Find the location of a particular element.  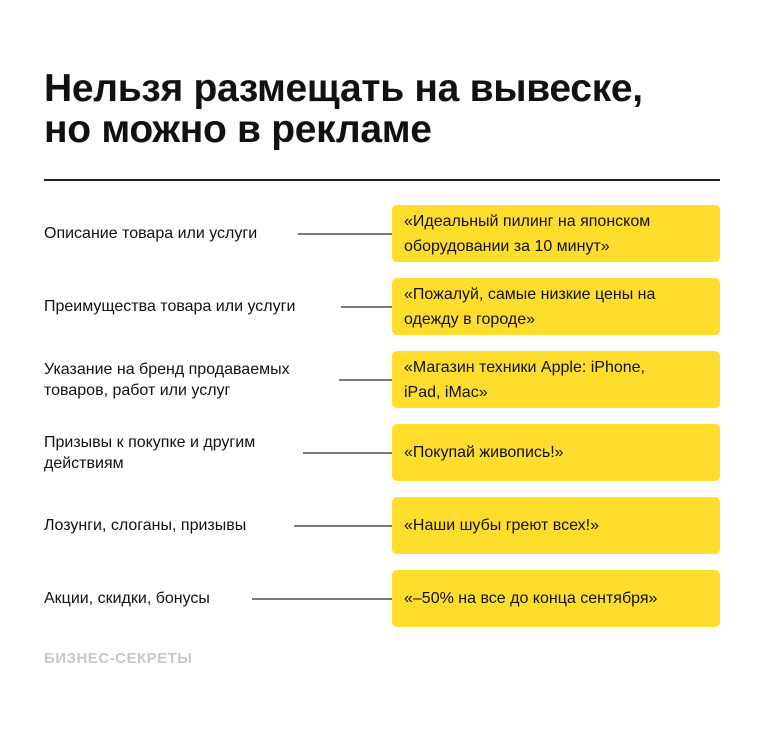

row-label: Акции, скидки, бонусы is located at coordinates (127, 598).